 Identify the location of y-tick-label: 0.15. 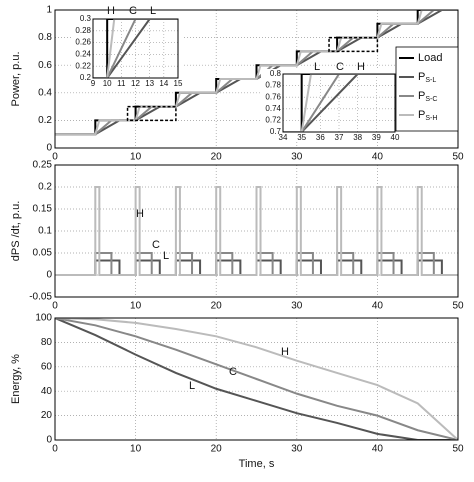
(43, 209).